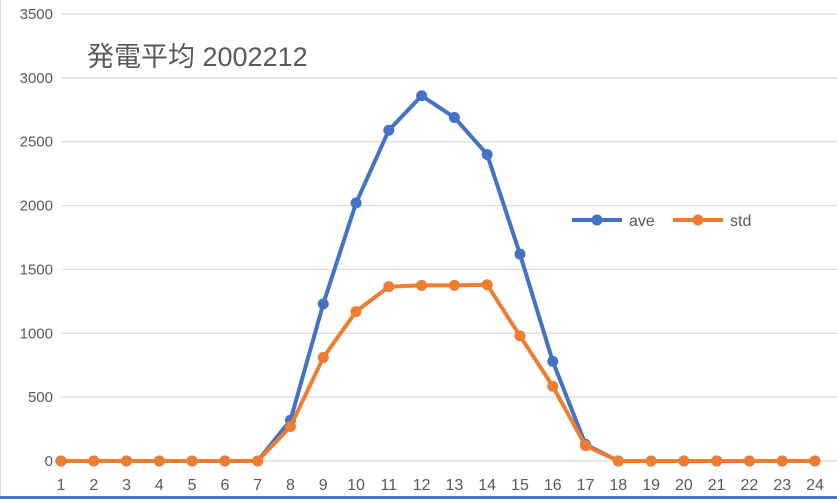 This screenshot has height=504, width=837. Describe the element at coordinates (0, 249) in the screenshot. I see `left-border` at that location.